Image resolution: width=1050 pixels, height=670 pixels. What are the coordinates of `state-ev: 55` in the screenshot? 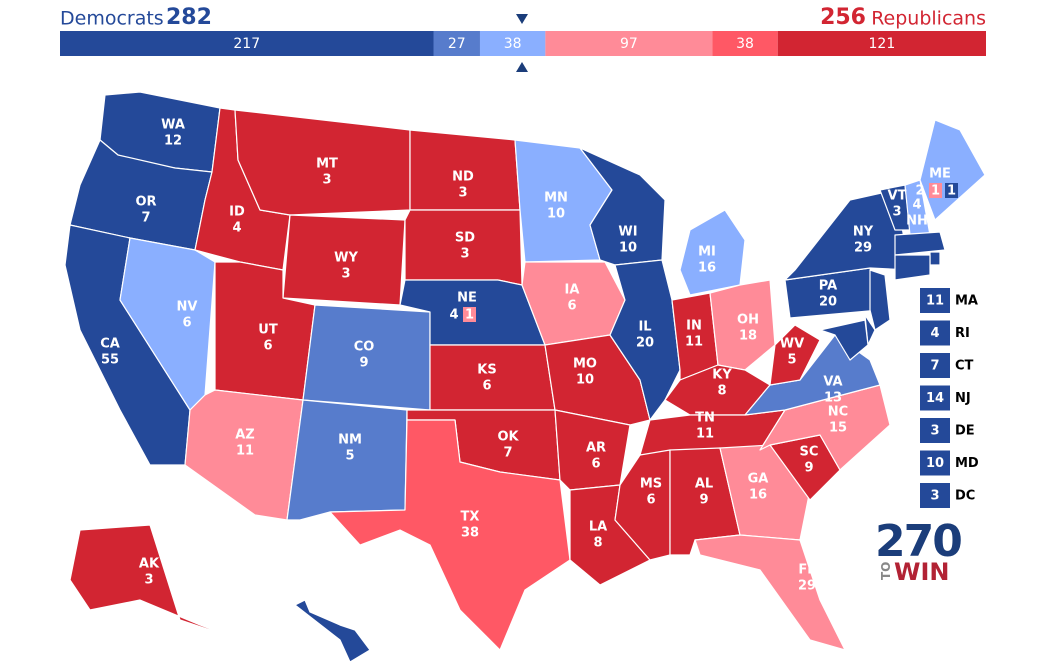 It's located at (110, 360).